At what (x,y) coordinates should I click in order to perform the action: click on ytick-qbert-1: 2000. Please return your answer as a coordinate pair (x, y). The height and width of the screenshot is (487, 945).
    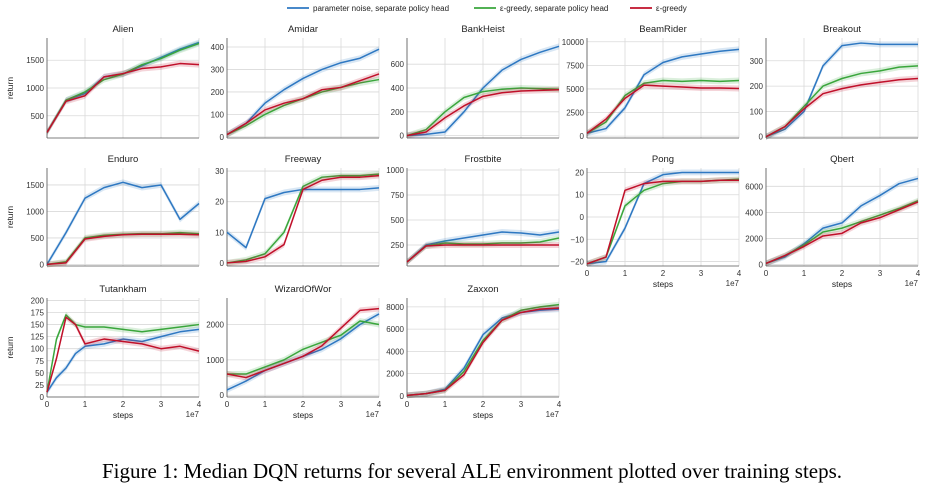
    Looking at the image, I should click on (754, 239).